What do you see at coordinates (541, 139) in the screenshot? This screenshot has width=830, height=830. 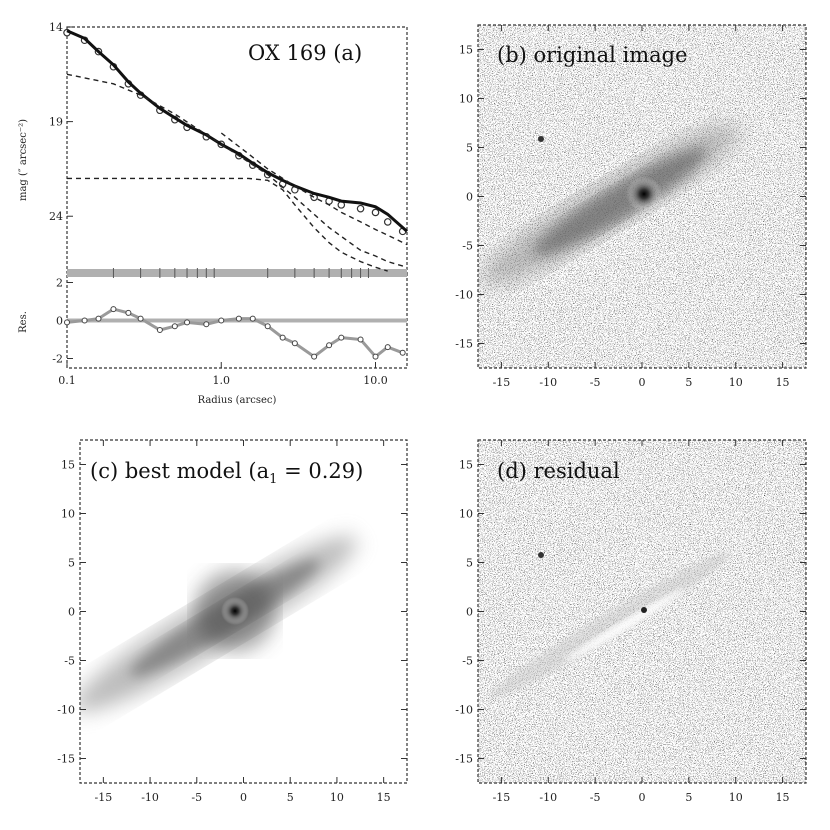 I see `panel-b-star` at bounding box center [541, 139].